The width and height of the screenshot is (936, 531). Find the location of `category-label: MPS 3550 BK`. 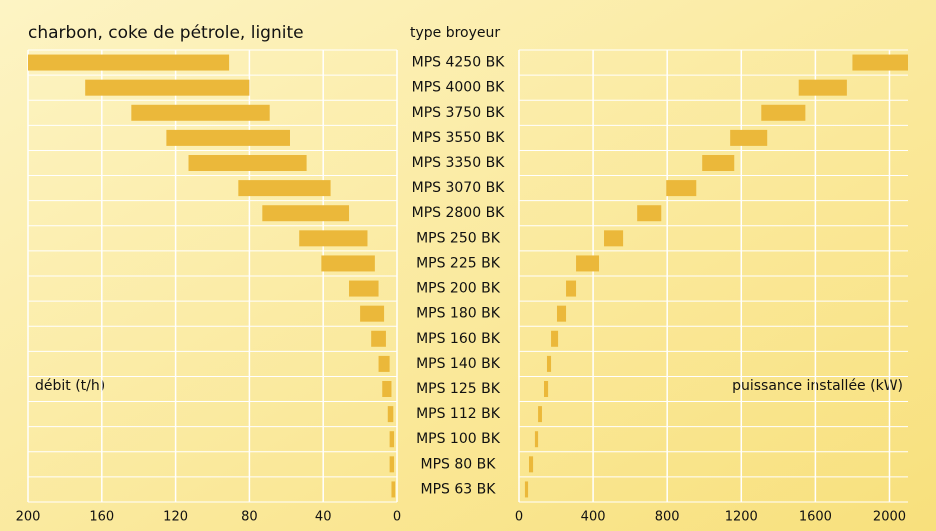

category-label: MPS 3550 BK is located at coordinates (459, 138).